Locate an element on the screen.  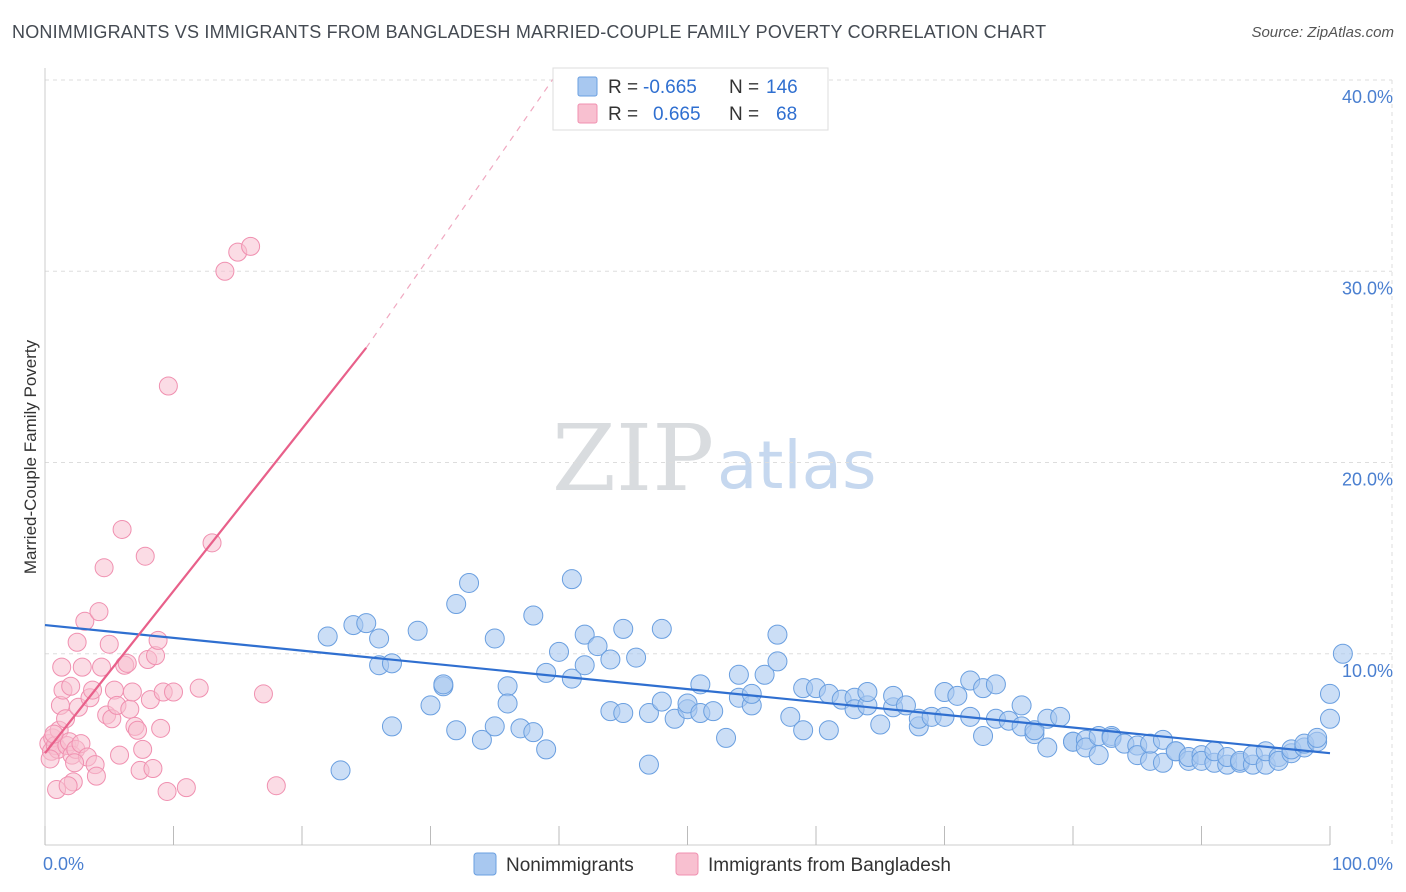
y-tick-label: 10.0% is located at coordinates (1367, 671).